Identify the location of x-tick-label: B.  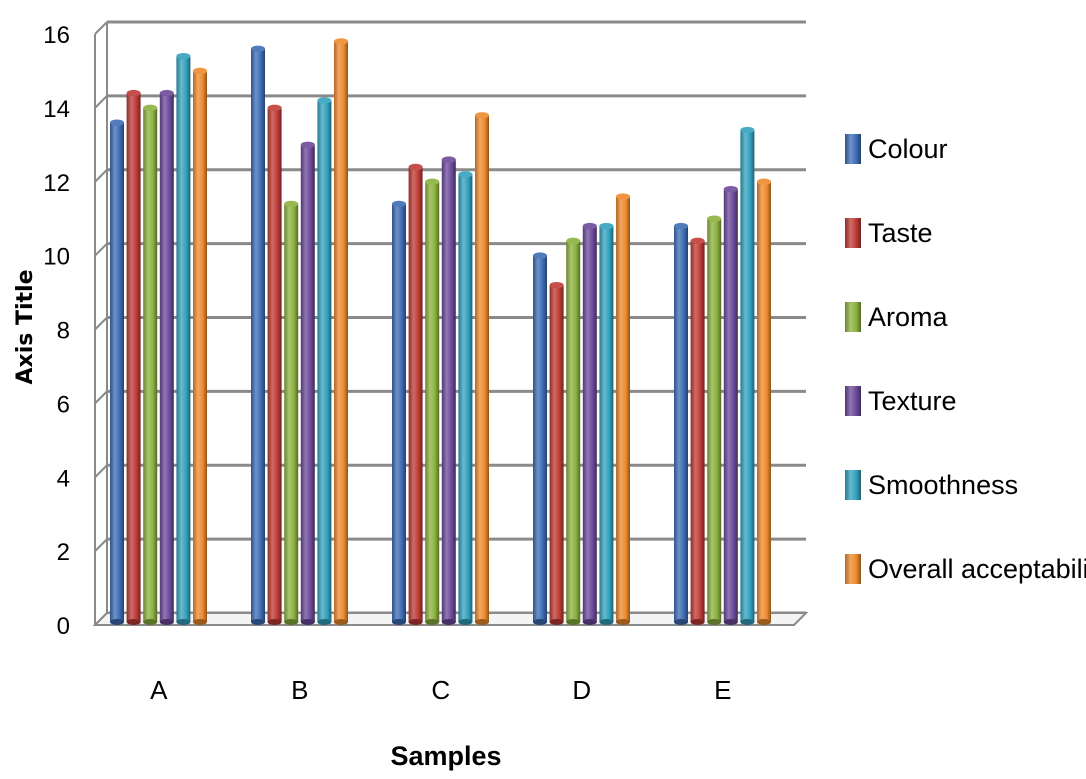
(299, 690).